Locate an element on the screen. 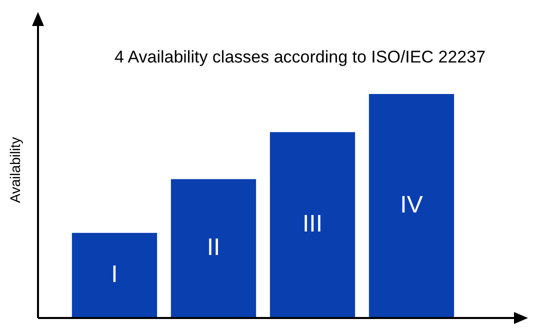 The height and width of the screenshot is (333, 540). x-tick-label: III is located at coordinates (312, 224).